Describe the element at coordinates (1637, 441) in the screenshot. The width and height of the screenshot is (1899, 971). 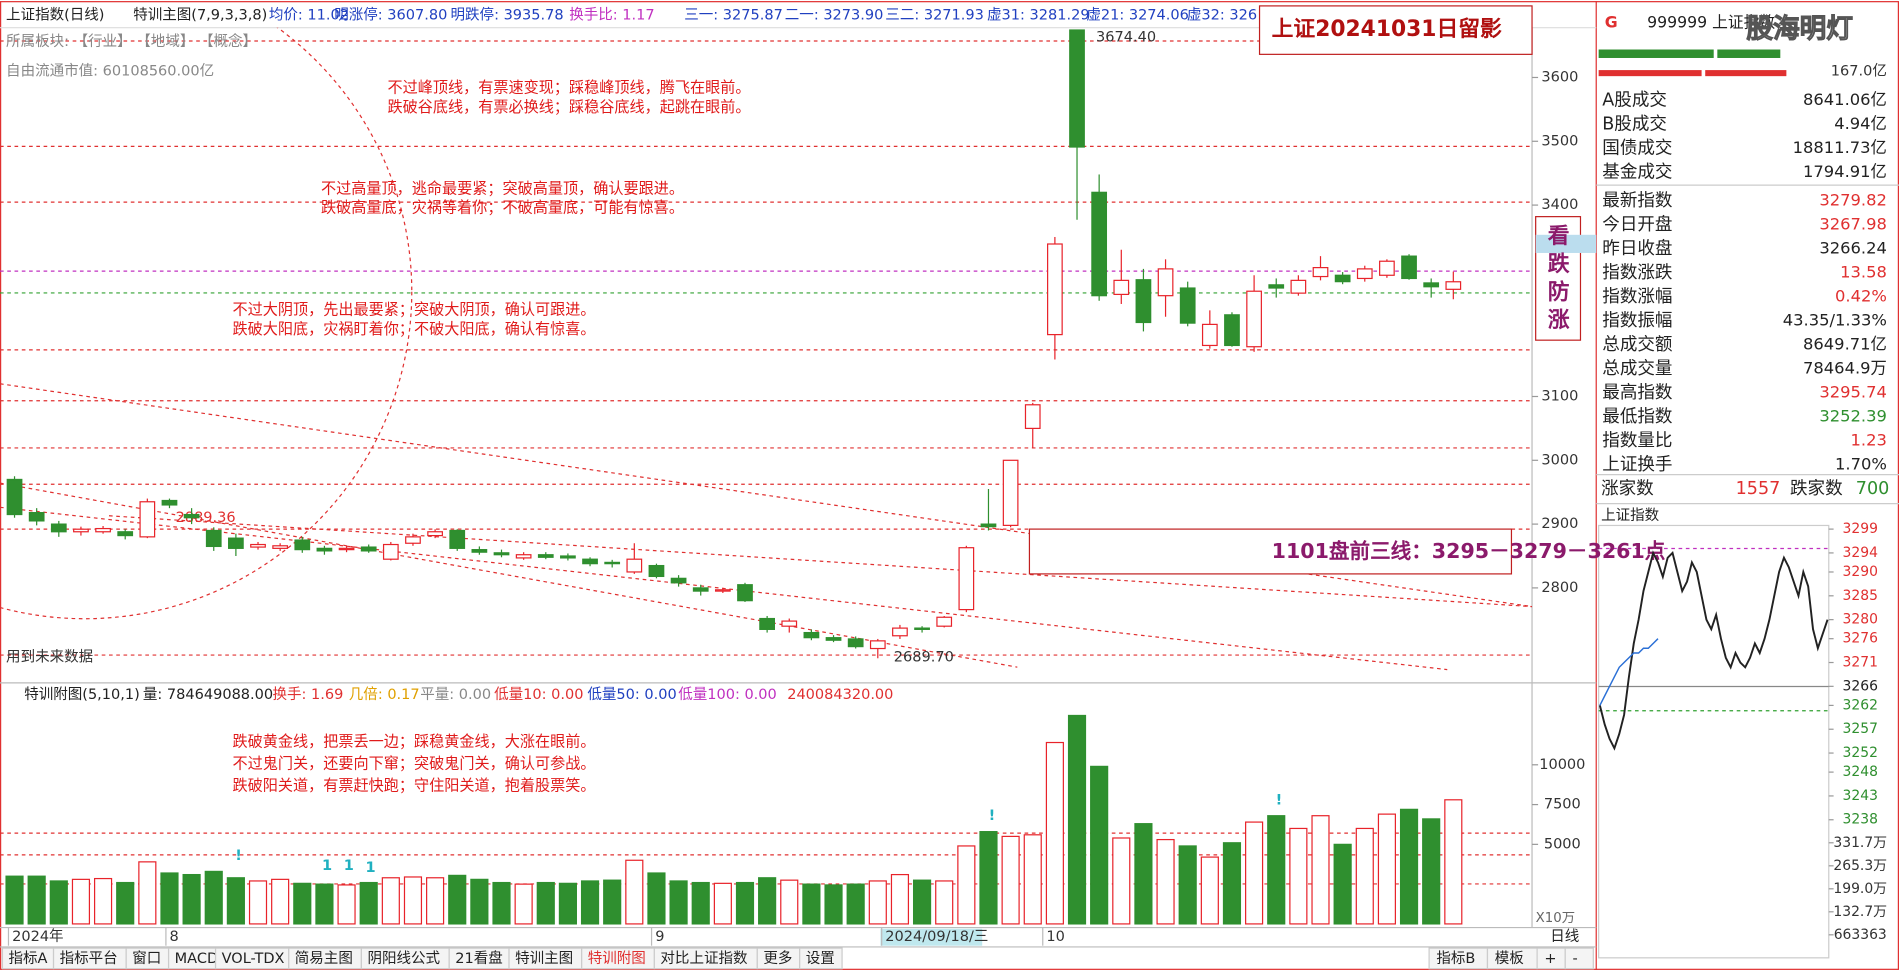
I see `quote-label: 指数量比` at that location.